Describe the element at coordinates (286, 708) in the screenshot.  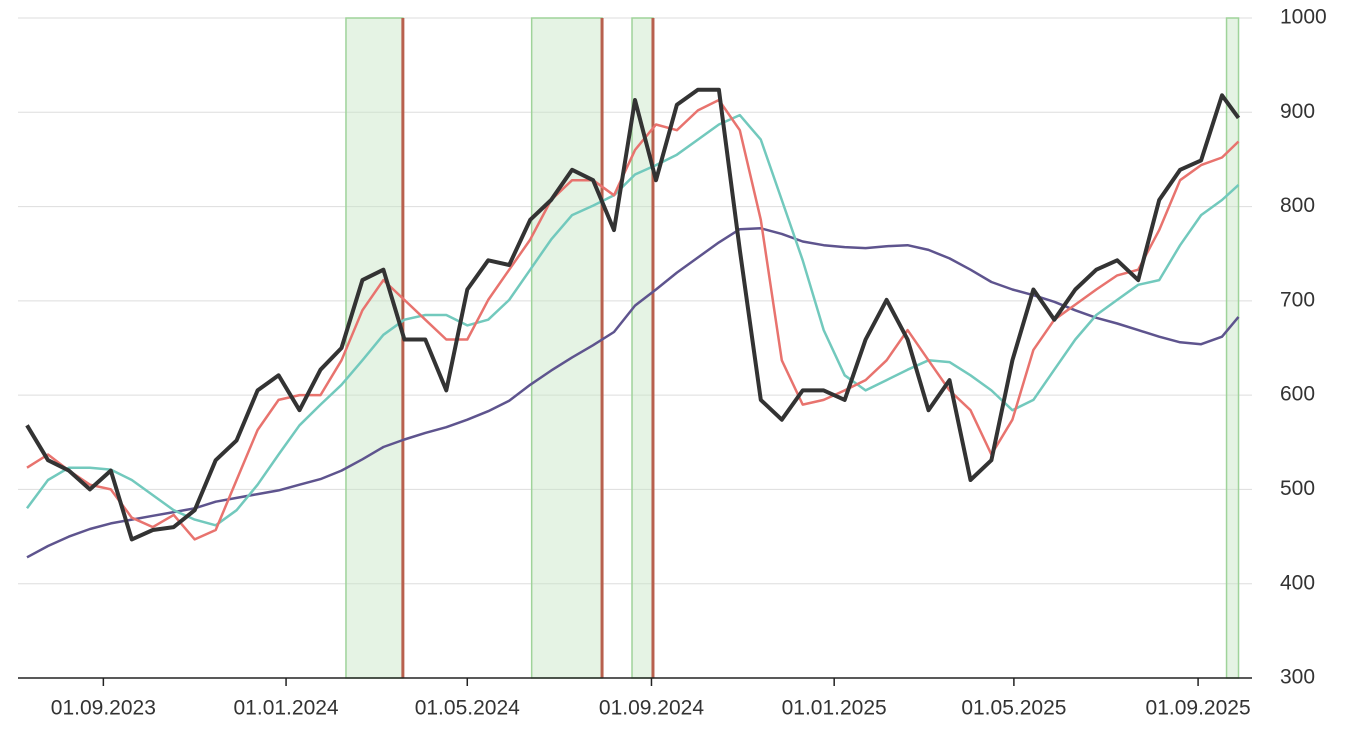
I see `x-tick-label: 01.01.2024` at that location.